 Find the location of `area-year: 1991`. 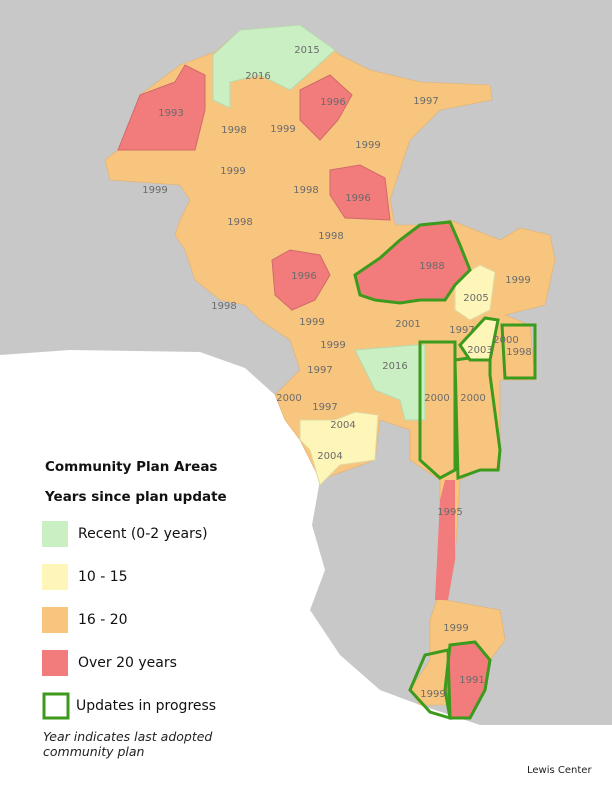

area-year: 1991 is located at coordinates (471, 680).